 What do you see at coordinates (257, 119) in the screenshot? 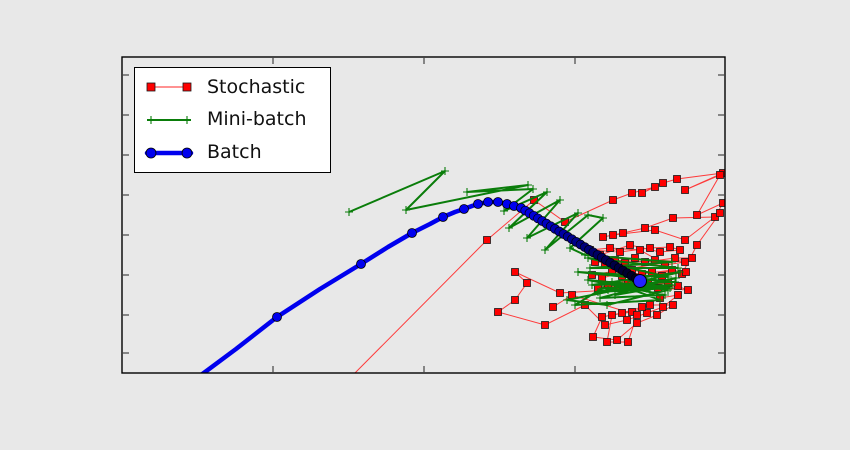
I see `legend-label-minibatch: Mini-batch` at bounding box center [257, 119].